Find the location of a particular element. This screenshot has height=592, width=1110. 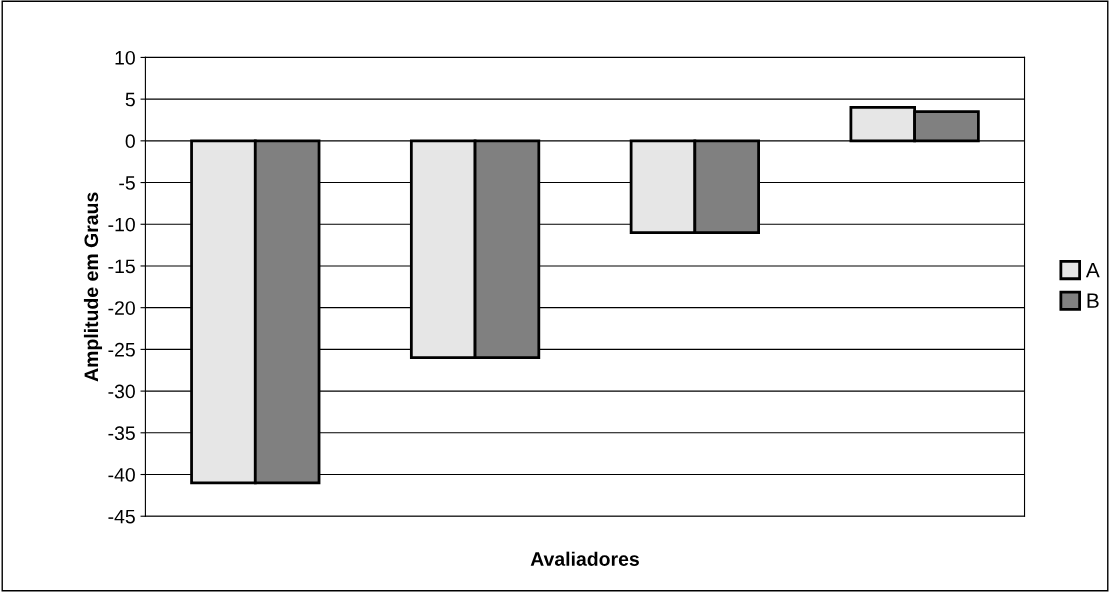

y-tick-label: 0 is located at coordinates (130, 141).